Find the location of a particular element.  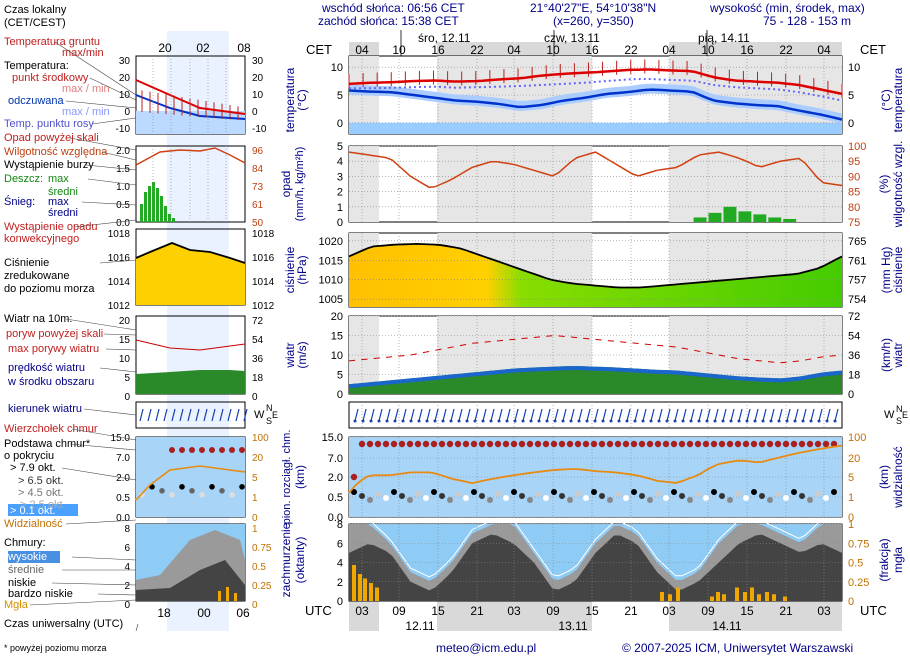

mini-temp-tick-right: -10 is located at coordinates (259, 129).